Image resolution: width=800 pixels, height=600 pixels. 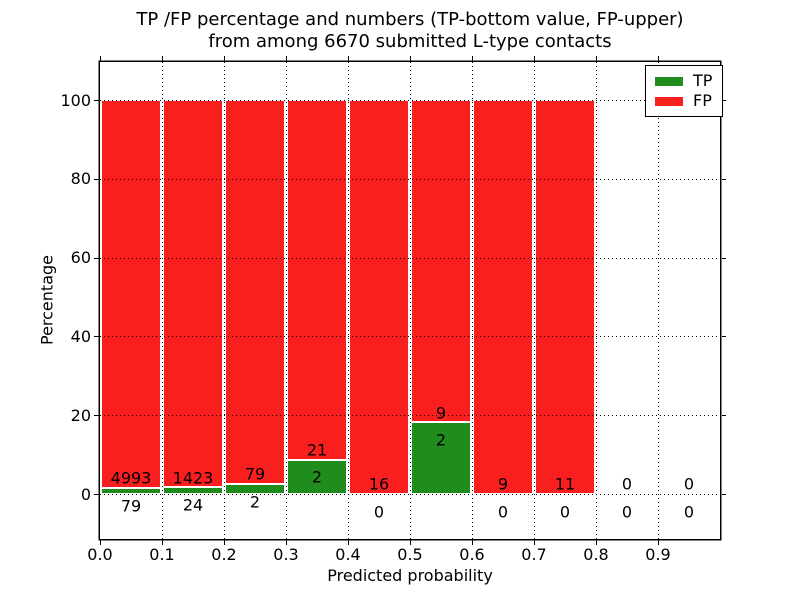 What do you see at coordinates (669, 81) in the screenshot?
I see `tp-legend-swatch` at bounding box center [669, 81].